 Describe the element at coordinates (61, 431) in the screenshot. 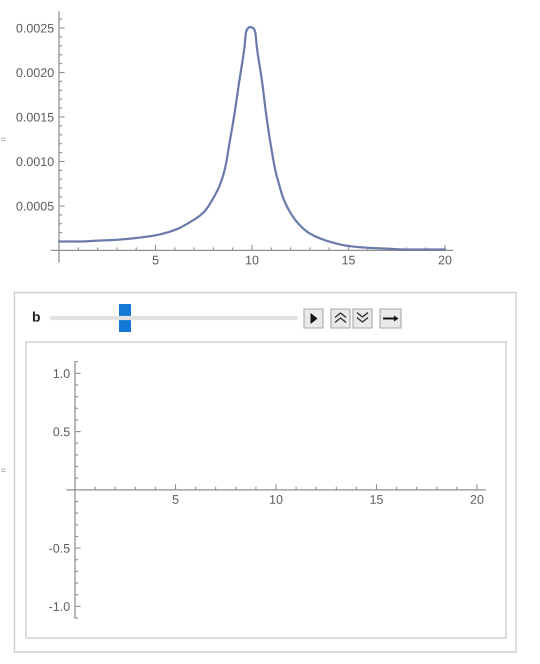

I see `y-tick-label: 0.5` at that location.